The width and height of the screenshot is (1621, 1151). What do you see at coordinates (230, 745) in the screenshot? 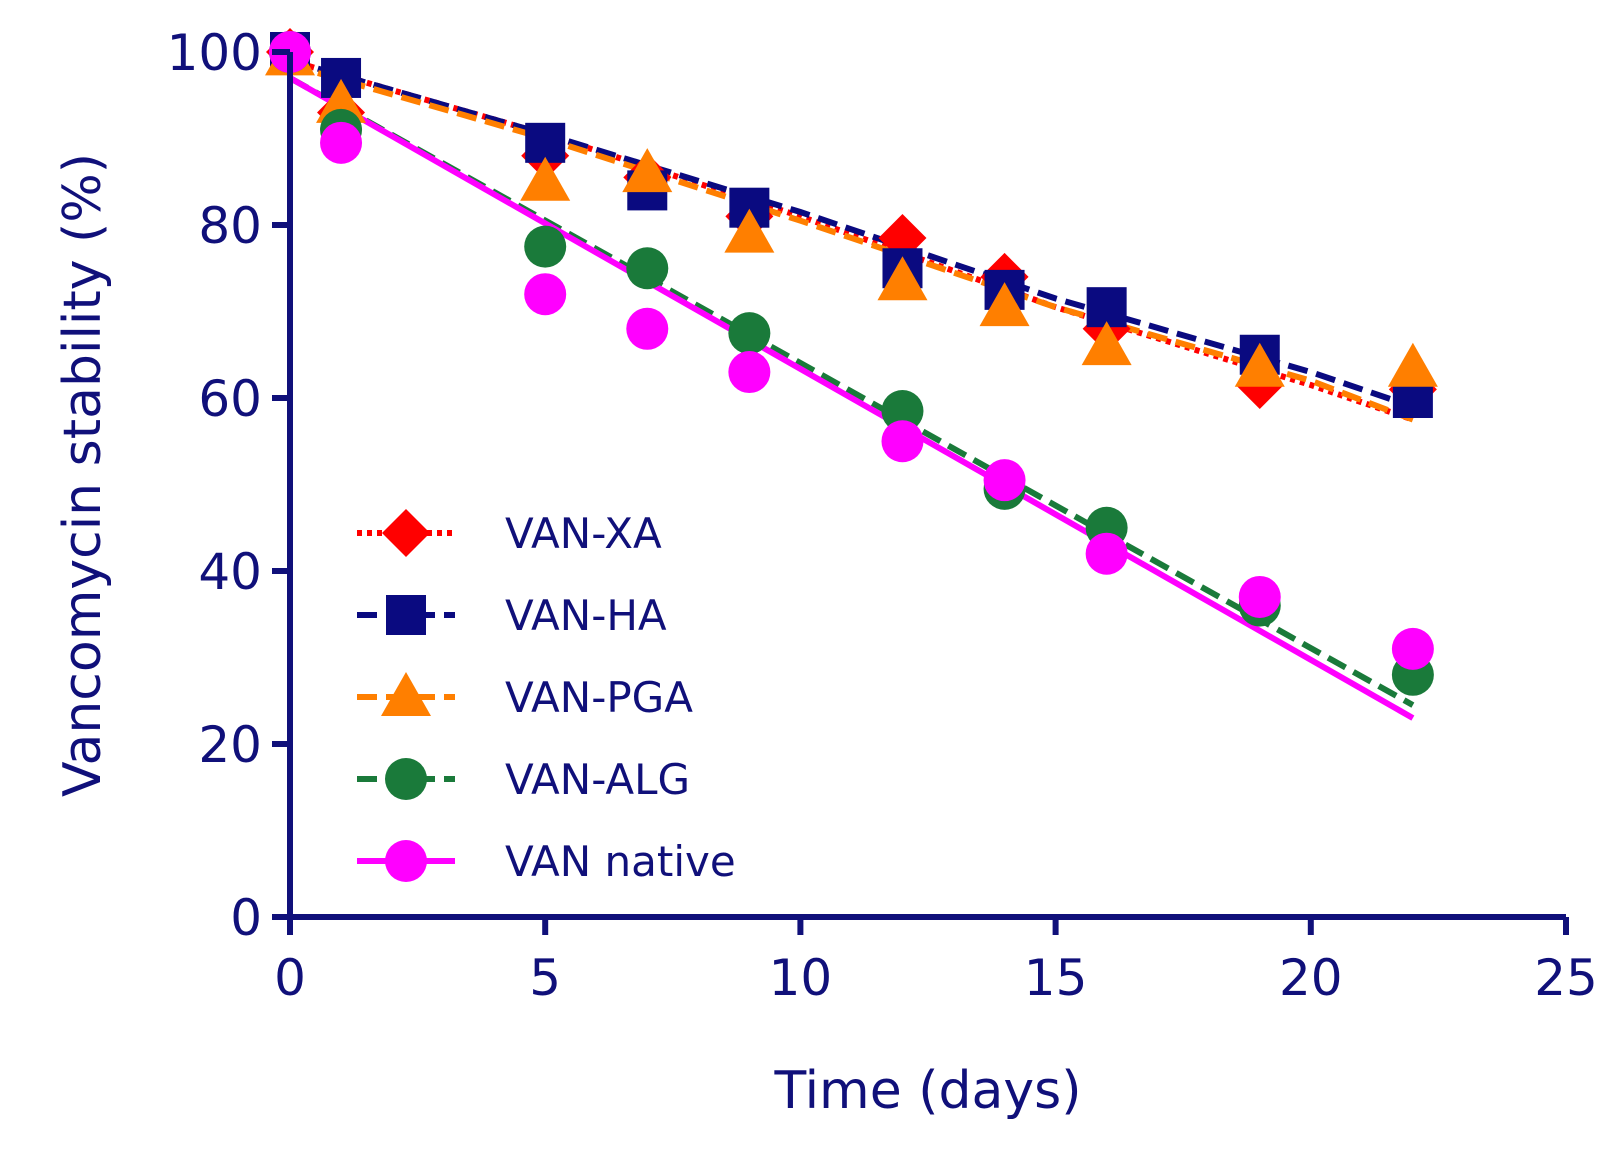
I see `y-tick-label: 20` at bounding box center [230, 745].